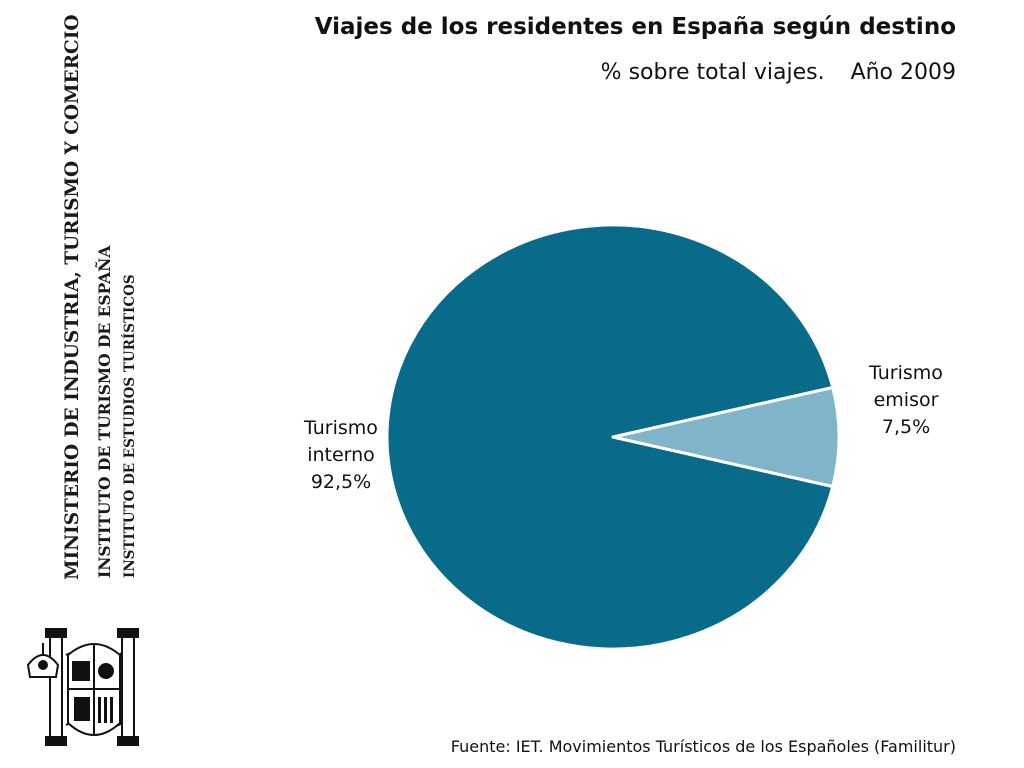  I want to click on label-emisor-line1: Turismo, so click(906, 373).